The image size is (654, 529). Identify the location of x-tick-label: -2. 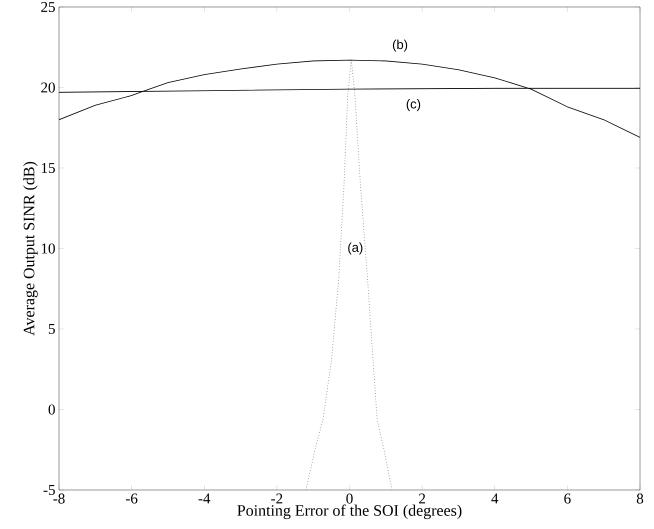
(276, 499).